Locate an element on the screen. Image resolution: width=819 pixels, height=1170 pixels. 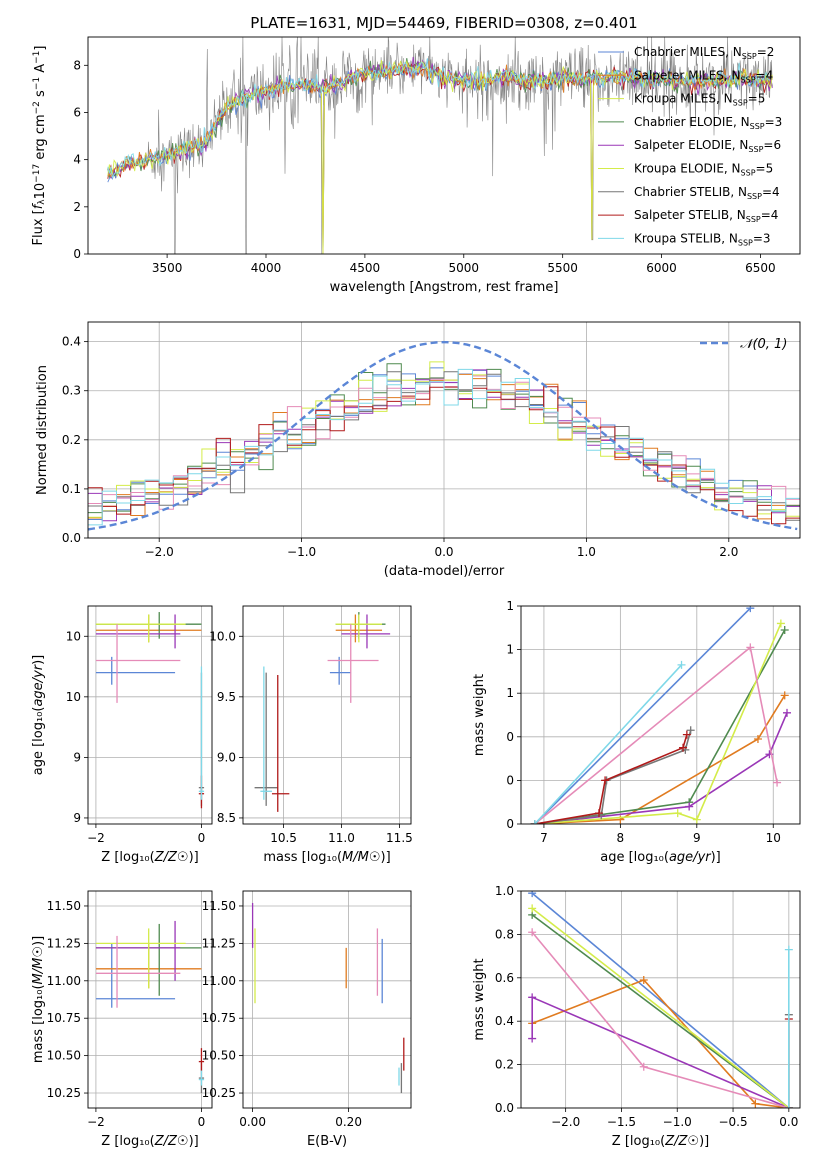
x-tick-label: −1.0 is located at coordinates (677, 1122).